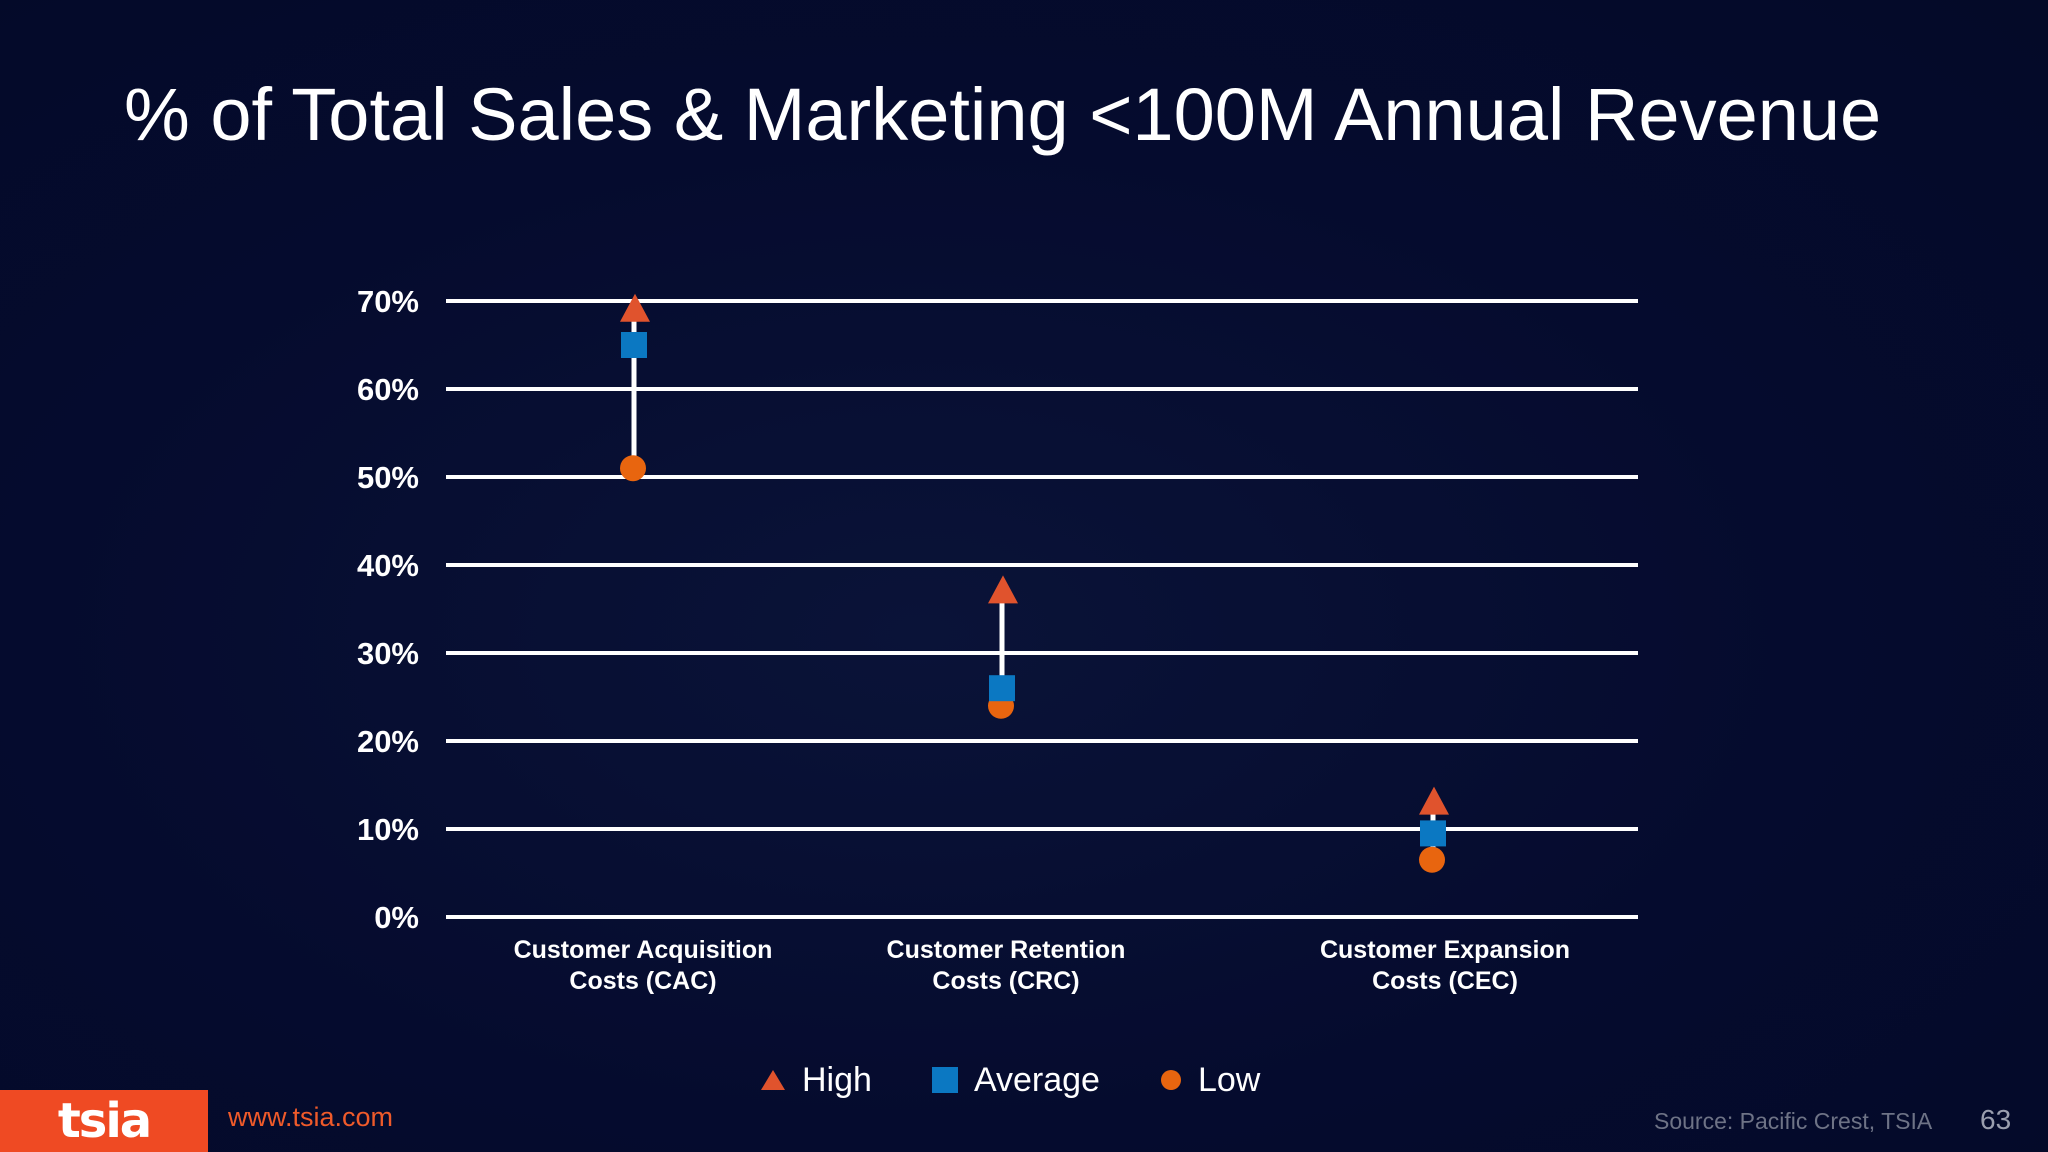  What do you see at coordinates (388, 829) in the screenshot?
I see `y-tick-label: 10%` at bounding box center [388, 829].